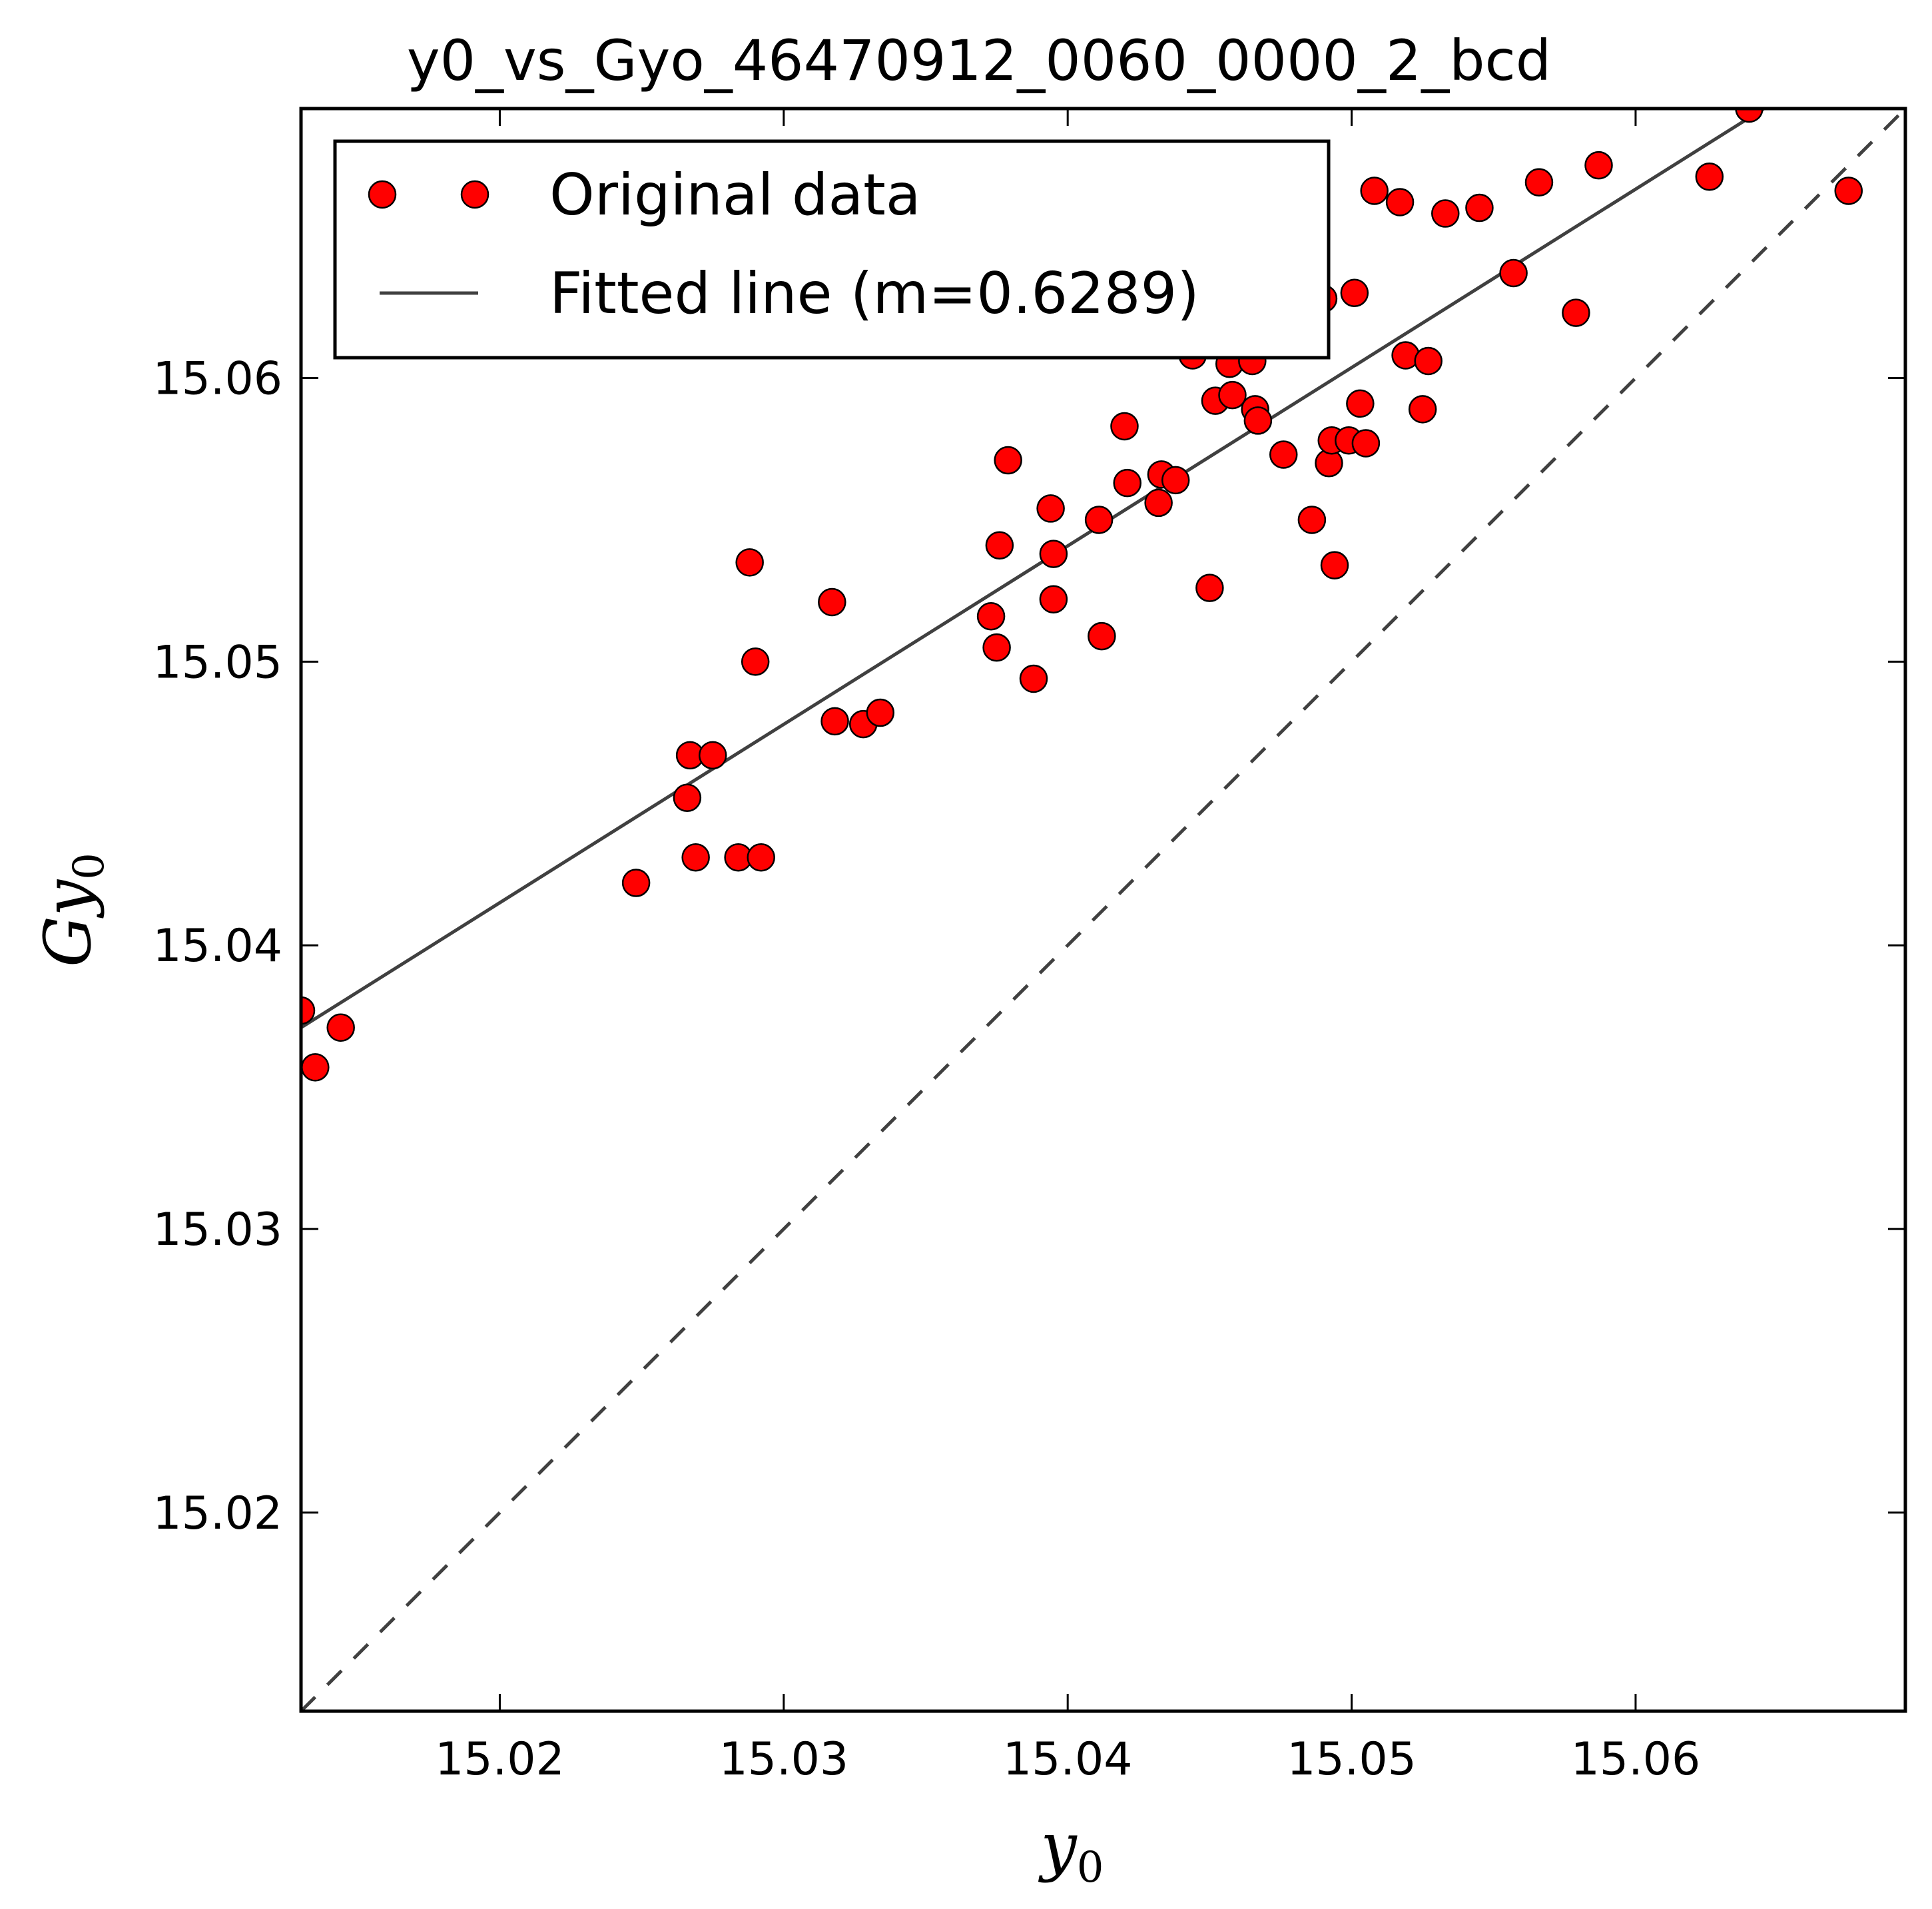 The image size is (1932, 1909). What do you see at coordinates (89, 866) in the screenshot?
I see `y-axis-label-subscript: 0` at bounding box center [89, 866].